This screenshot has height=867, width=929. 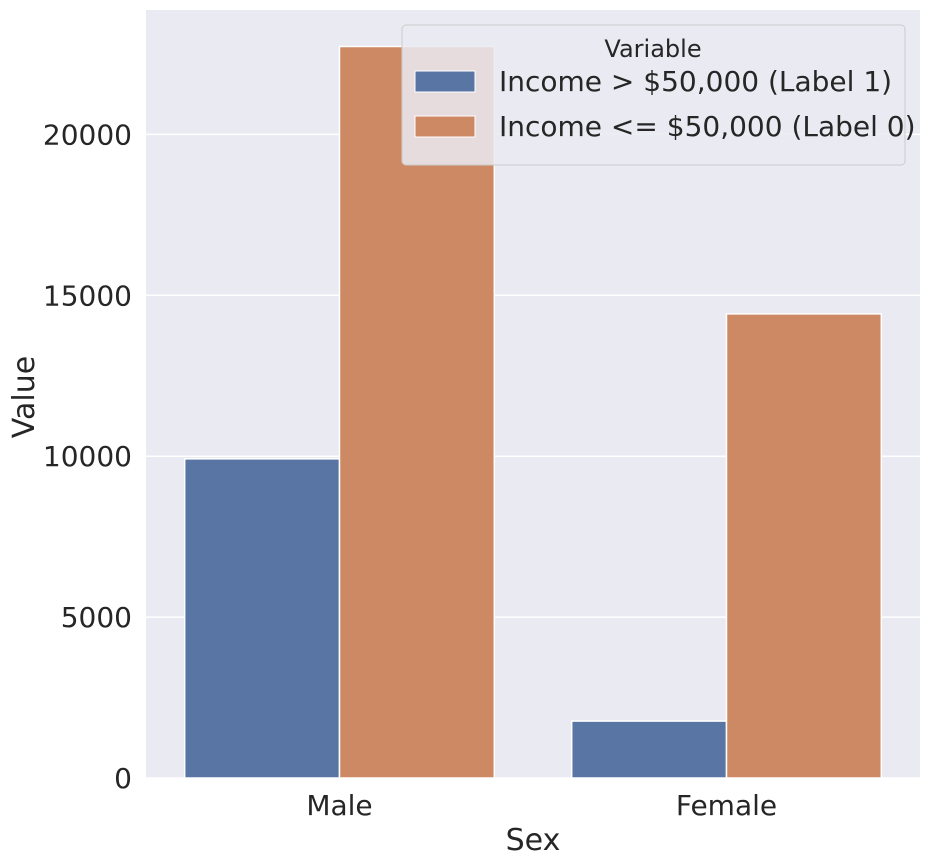 I want to click on y-axis-ticks: 0 5000 10000 15000 20000, so click(x=87, y=456).